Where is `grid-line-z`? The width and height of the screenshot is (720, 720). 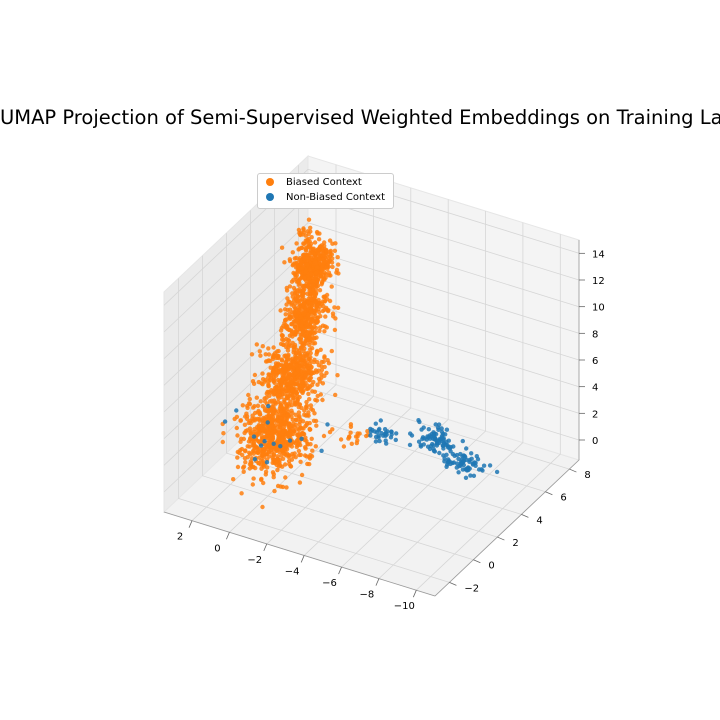 grid-line-z is located at coordinates (371, 397).